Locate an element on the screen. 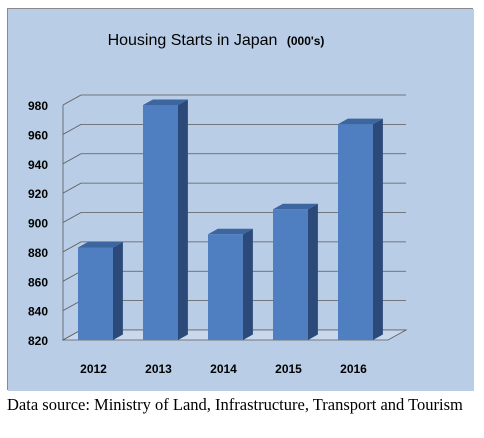 Image resolution: width=484 pixels, height=438 pixels. y-tick-label: 860 is located at coordinates (38, 282).